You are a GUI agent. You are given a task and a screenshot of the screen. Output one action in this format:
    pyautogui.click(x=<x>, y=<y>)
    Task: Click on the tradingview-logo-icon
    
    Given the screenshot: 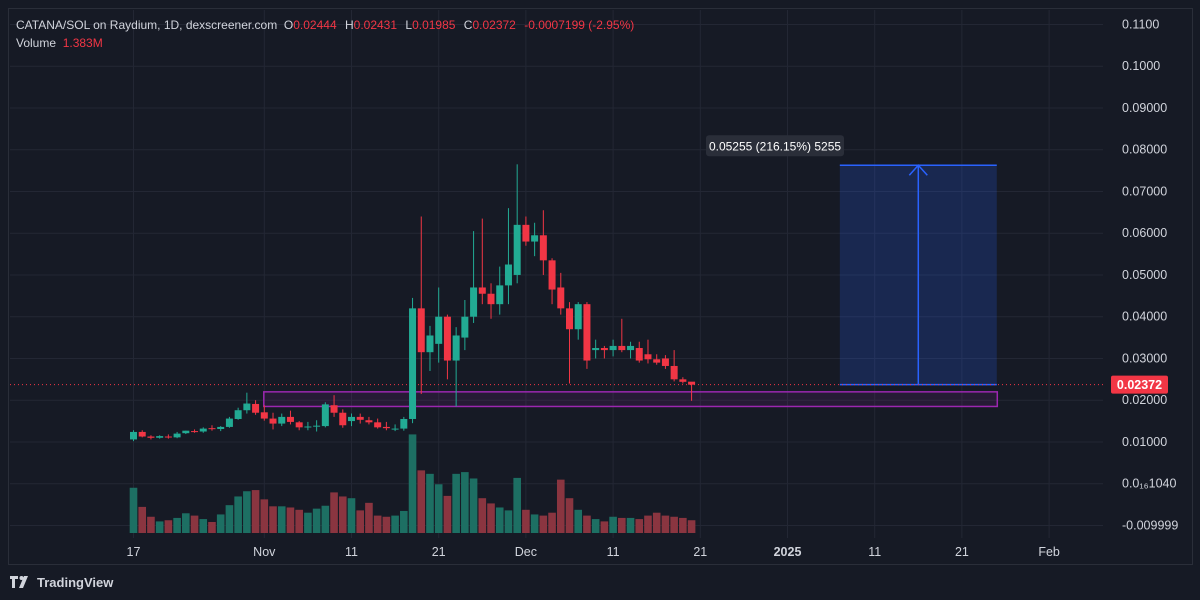 What is the action you would take?
    pyautogui.click(x=21, y=582)
    